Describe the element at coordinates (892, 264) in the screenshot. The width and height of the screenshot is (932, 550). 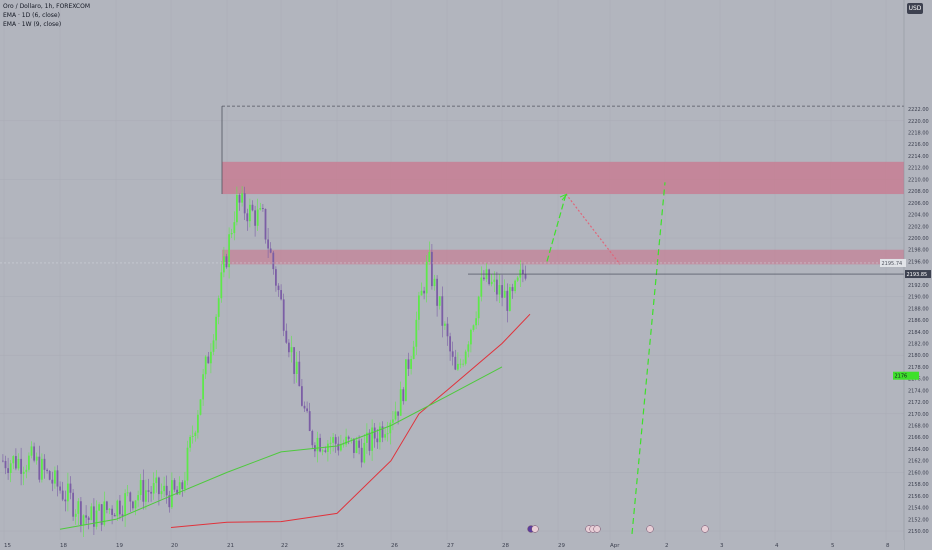
I see `crosshair-price-tag: 2195.74` at that location.